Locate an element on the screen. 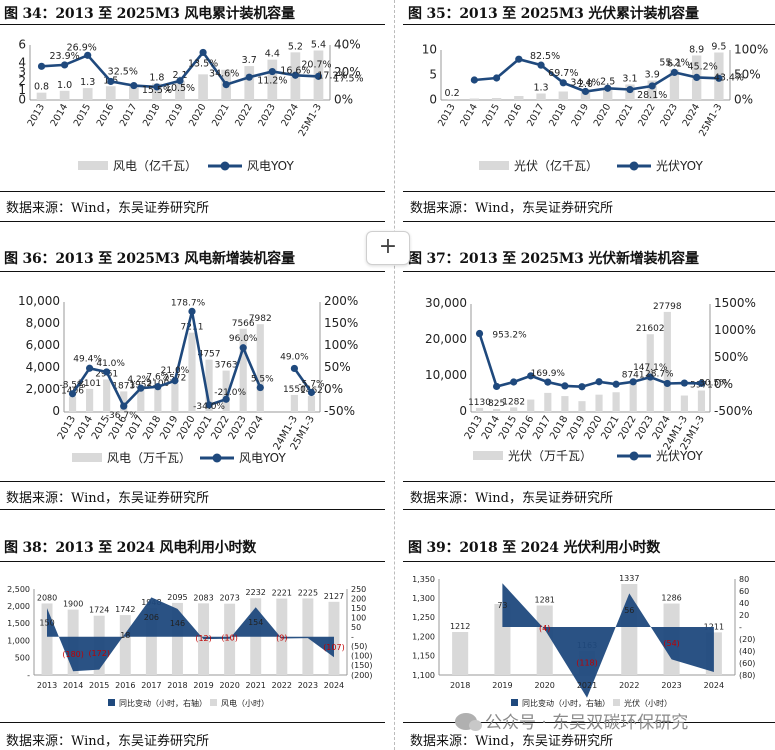  y2-tick-label: -500% is located at coordinates (733, 411).